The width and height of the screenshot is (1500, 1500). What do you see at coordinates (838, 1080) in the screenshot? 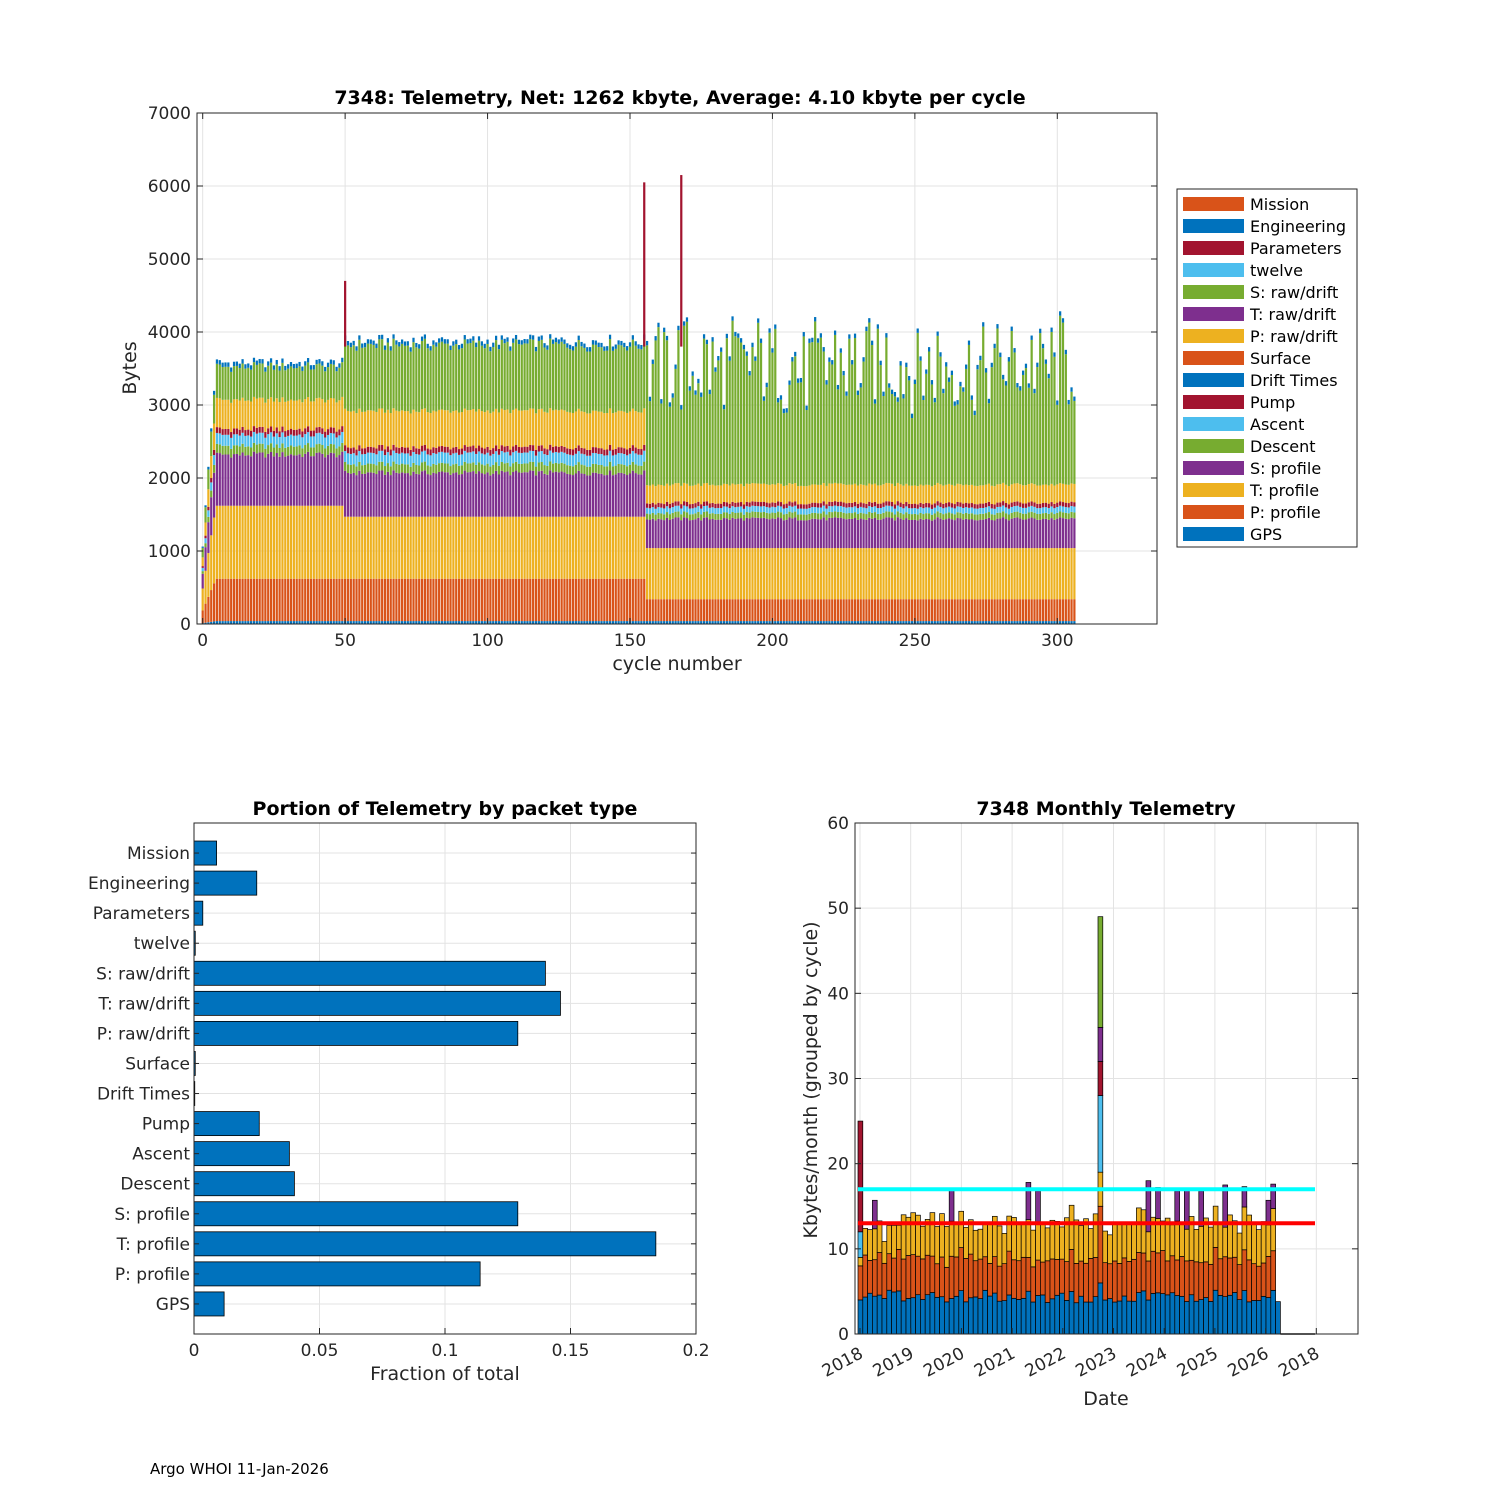
I see `c3-ytick-label: 30` at bounding box center [838, 1080].